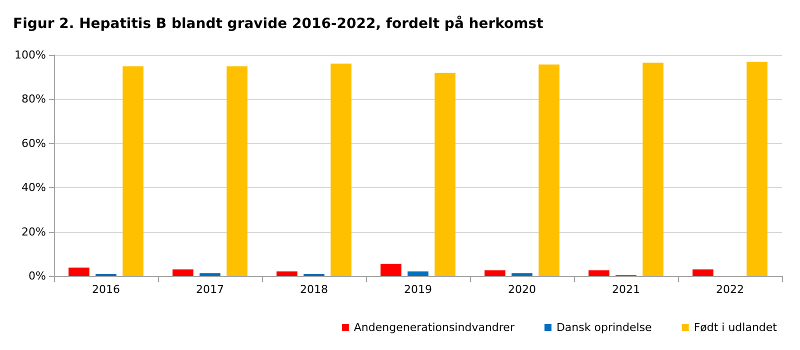 This screenshot has height=350, width=800. I want to click on legend-label: Andengenerationsindvandrer, so click(434, 327).